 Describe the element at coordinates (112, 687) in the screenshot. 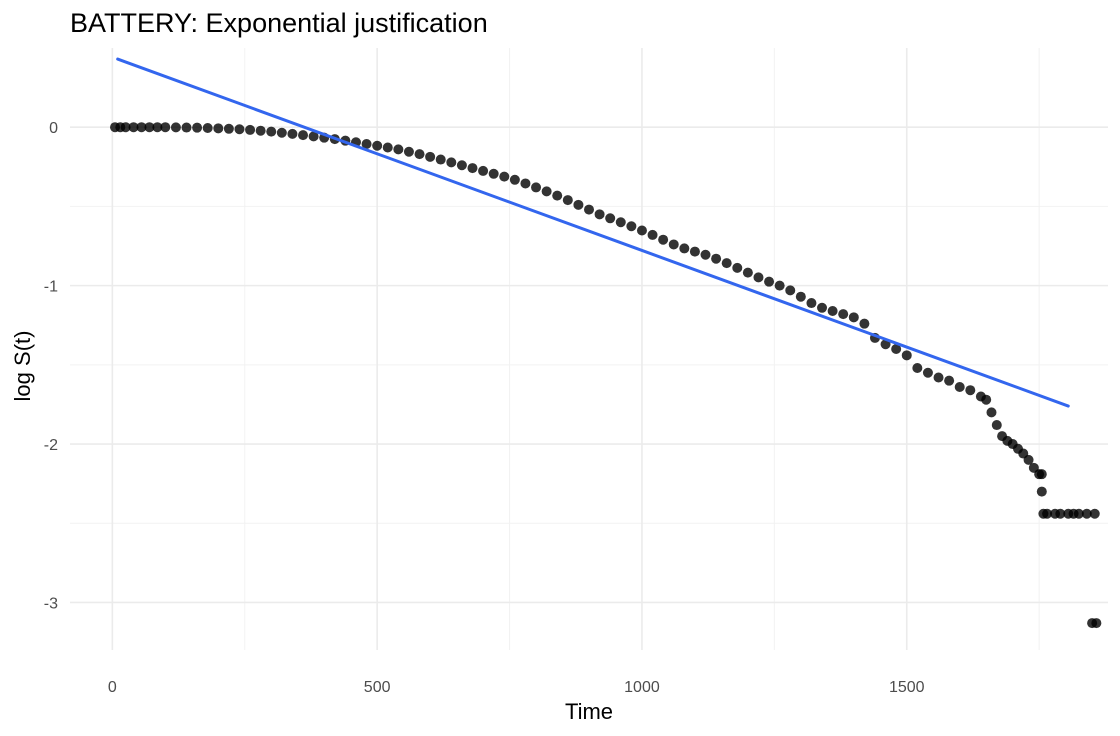

I see `x-tick-label: 0` at that location.